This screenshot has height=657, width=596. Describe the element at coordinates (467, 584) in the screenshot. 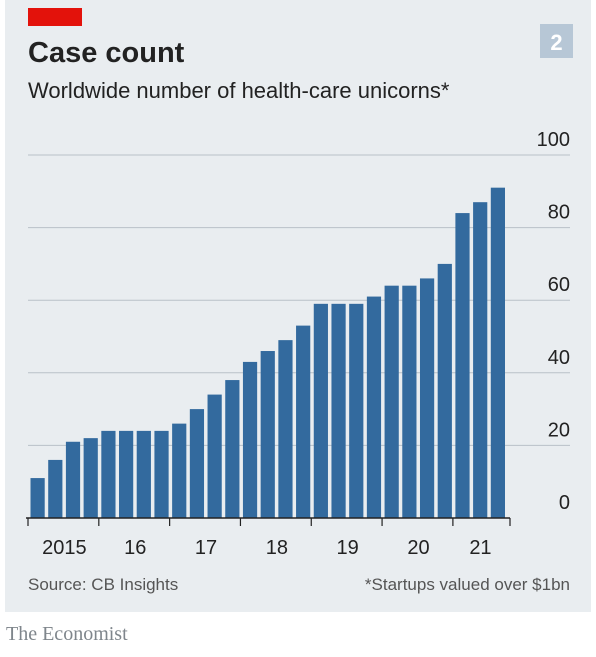

I see `footnote: *Startups valued over $1bn` at that location.